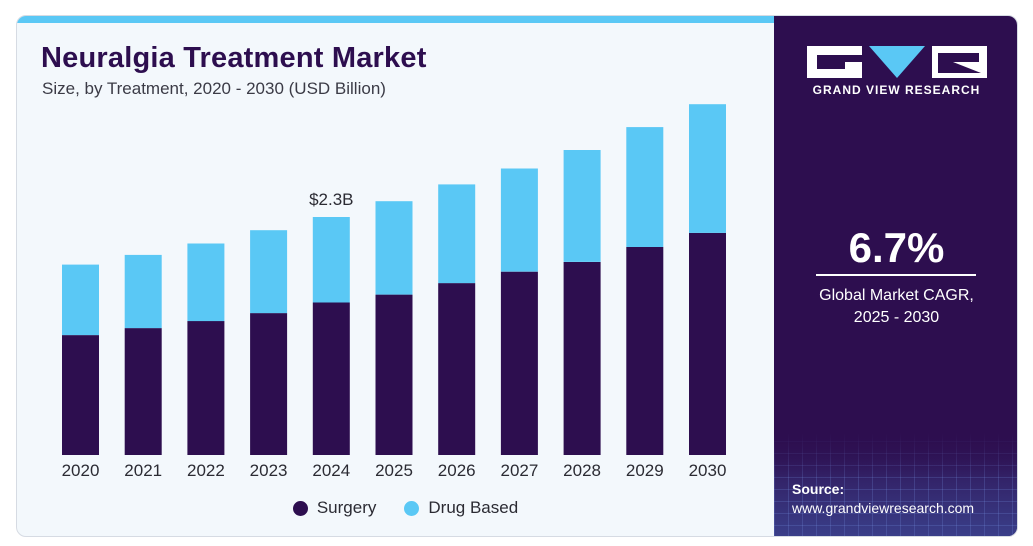 The width and height of the screenshot is (1033, 546). What do you see at coordinates (707, 343) in the screenshot?
I see `bar-surgery-2030` at bounding box center [707, 343].